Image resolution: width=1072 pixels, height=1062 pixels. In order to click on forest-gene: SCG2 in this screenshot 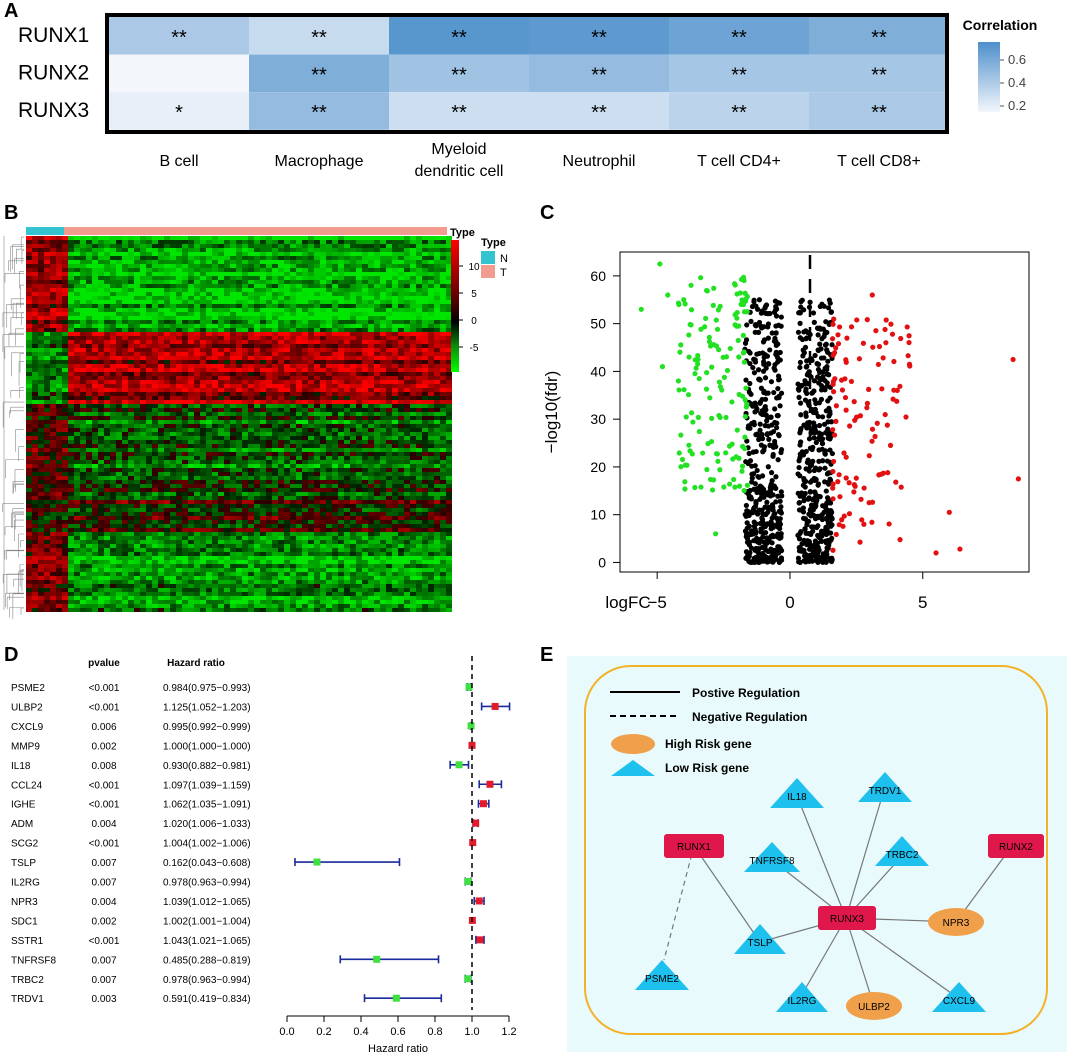, I will do `click(25, 844)`.